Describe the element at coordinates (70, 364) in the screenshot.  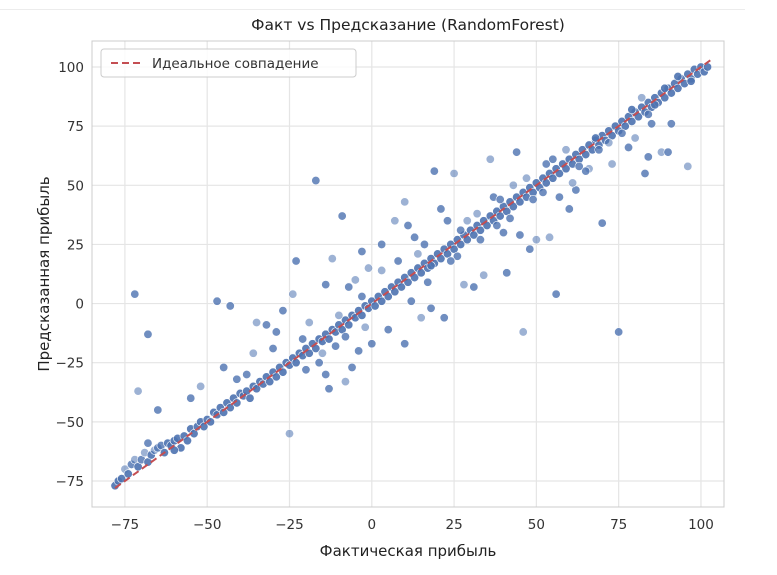
I see `y-tick-label: −25` at that location.